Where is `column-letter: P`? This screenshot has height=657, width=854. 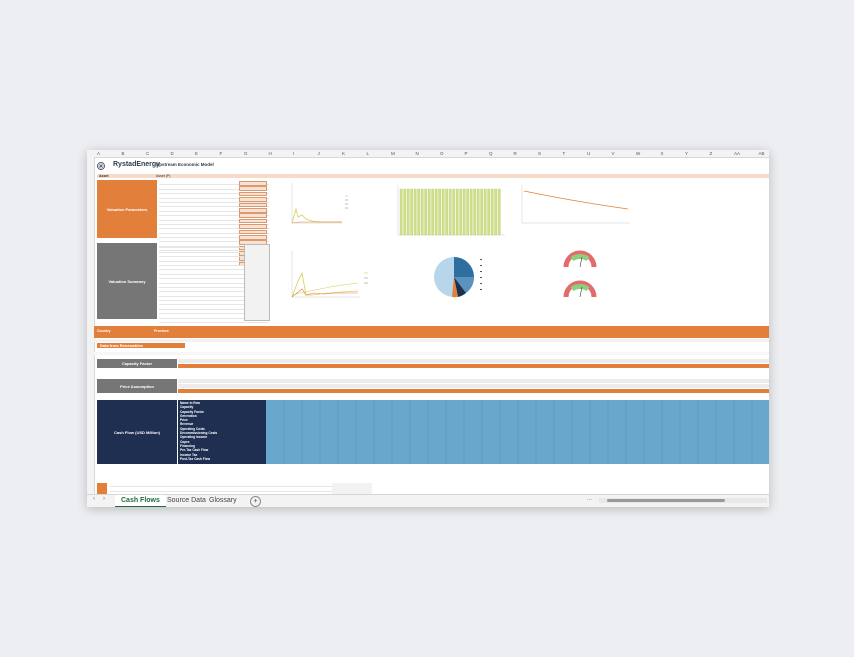
column-letter: P is located at coordinates (466, 153).